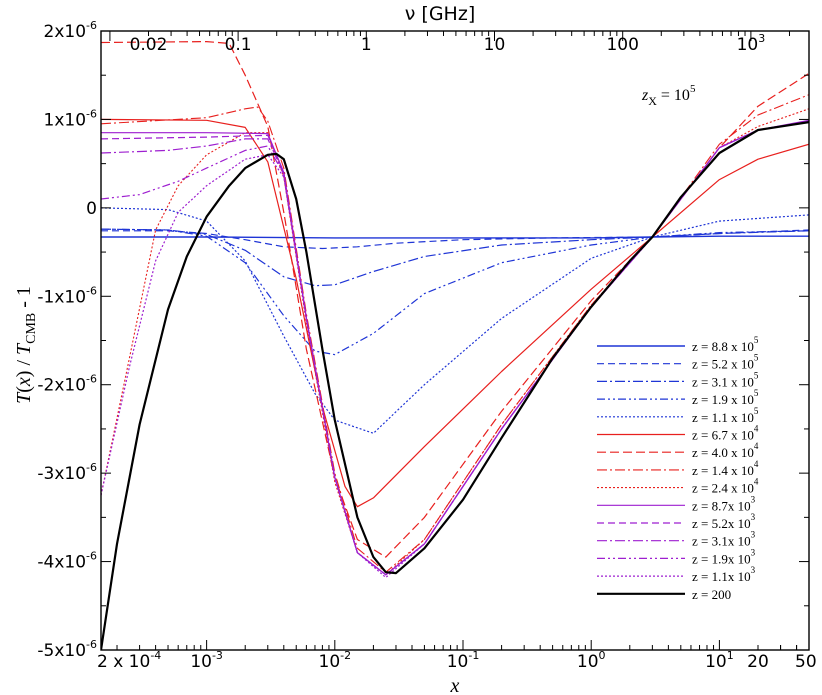  Describe the element at coordinates (724, 503) in the screenshot. I see `legend-label: z = 8.7x 103` at that location.